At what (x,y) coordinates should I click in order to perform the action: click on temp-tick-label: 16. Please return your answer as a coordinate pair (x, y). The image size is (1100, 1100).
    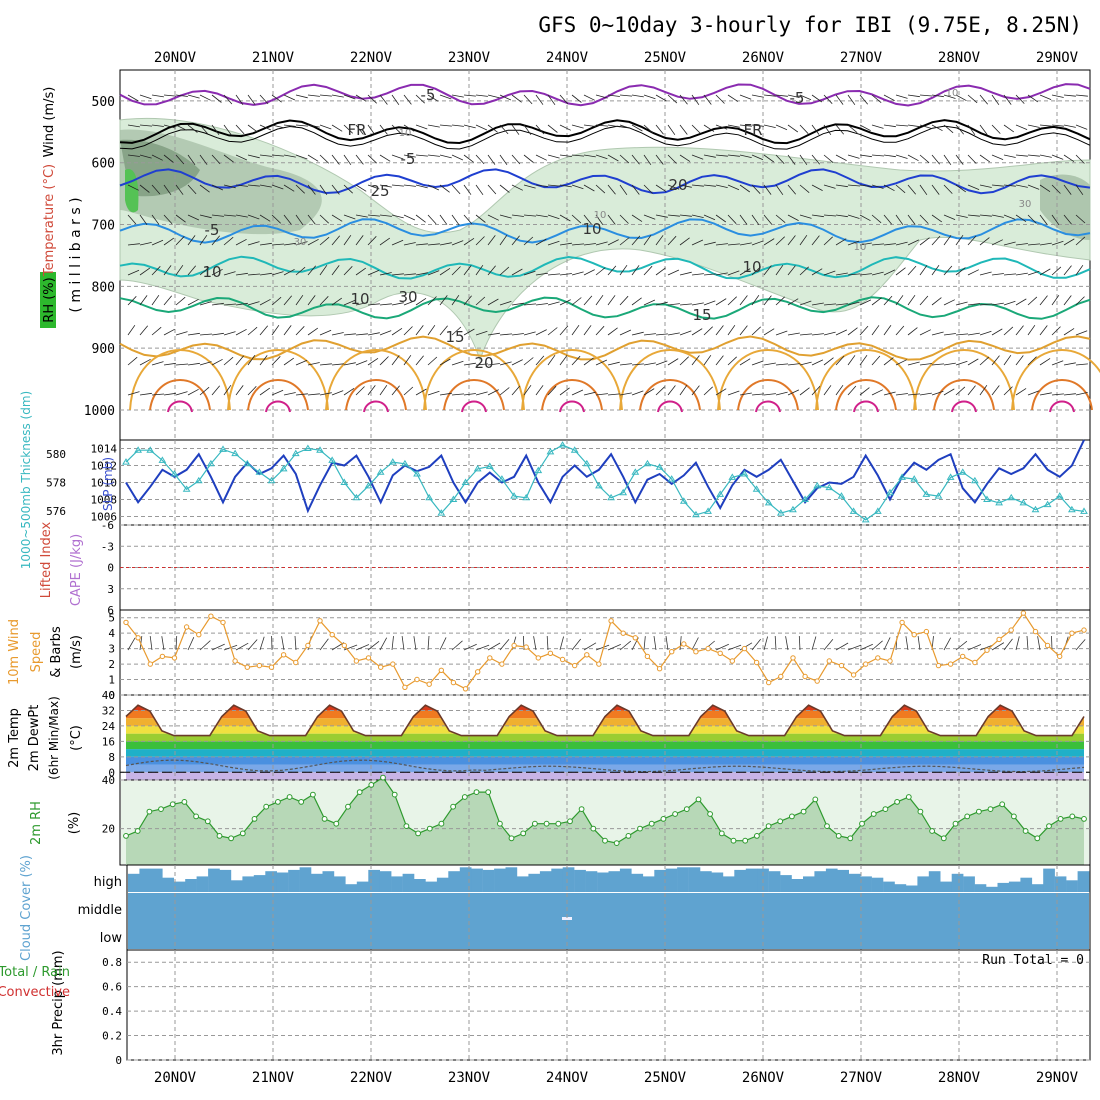
    Looking at the image, I should click on (108, 741).